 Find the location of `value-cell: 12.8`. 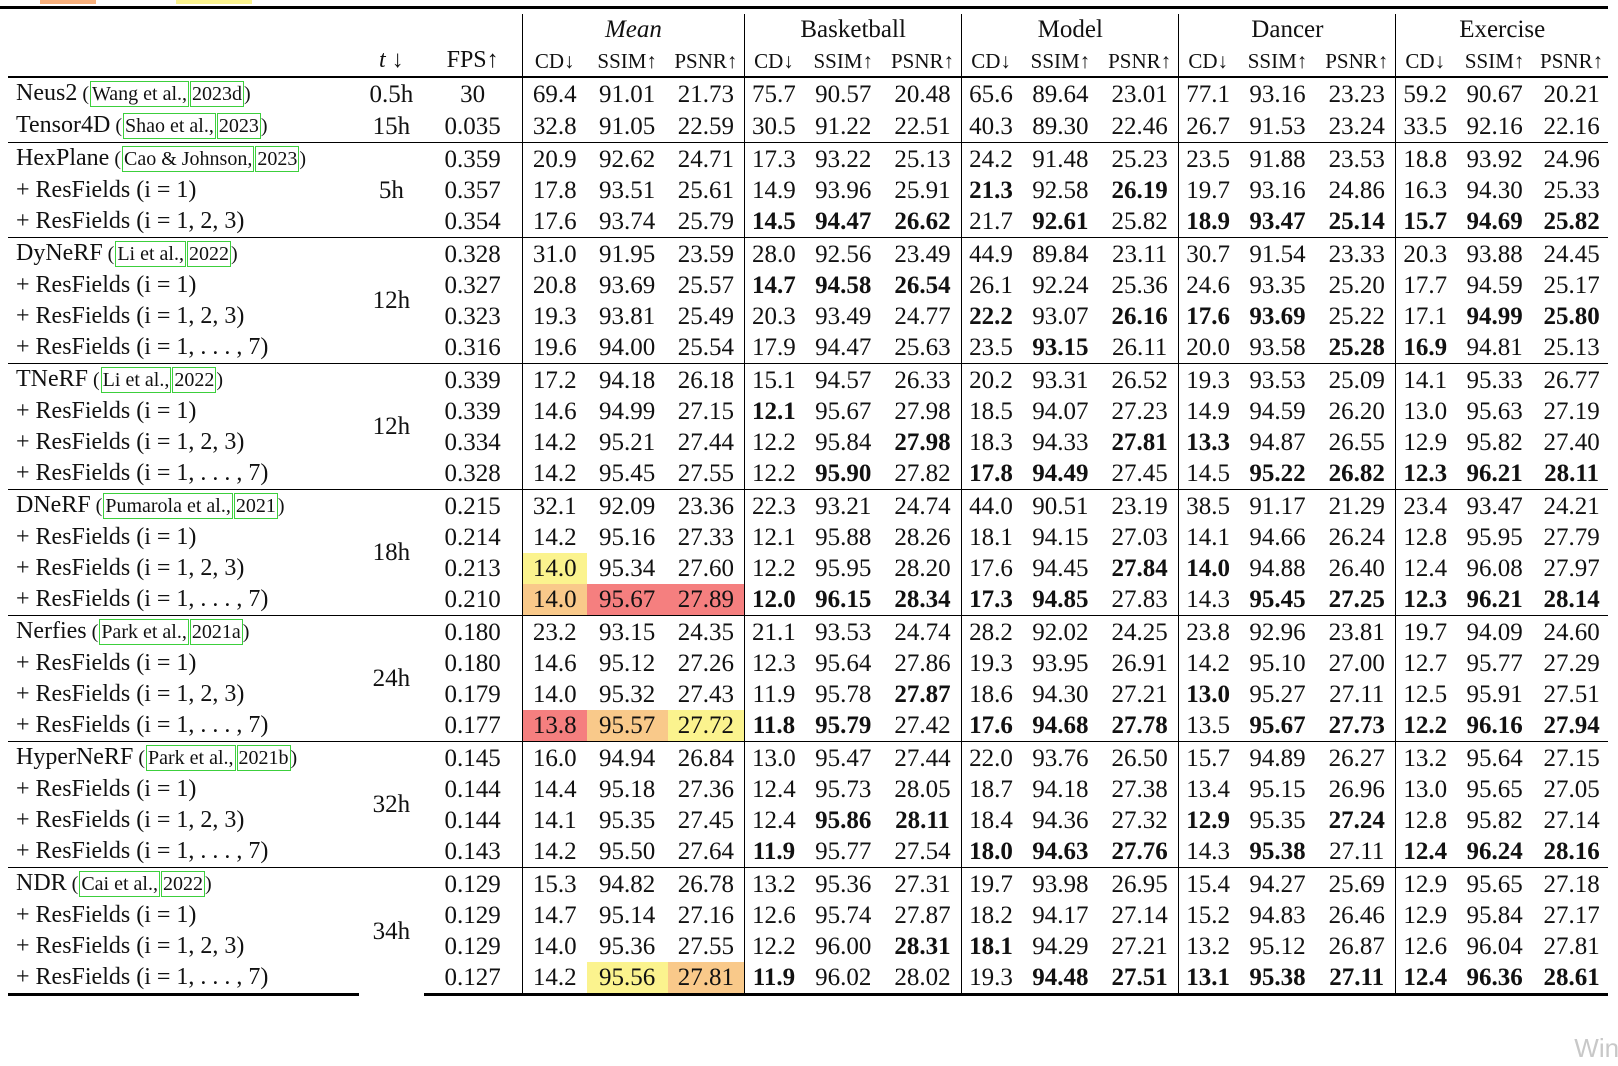

value-cell: 12.8 is located at coordinates (1425, 820).